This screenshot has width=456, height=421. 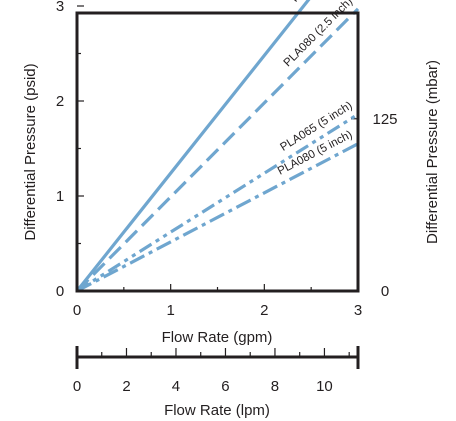 What do you see at coordinates (324, 386) in the screenshot?
I see `lpm-tick-label: 10` at bounding box center [324, 386].